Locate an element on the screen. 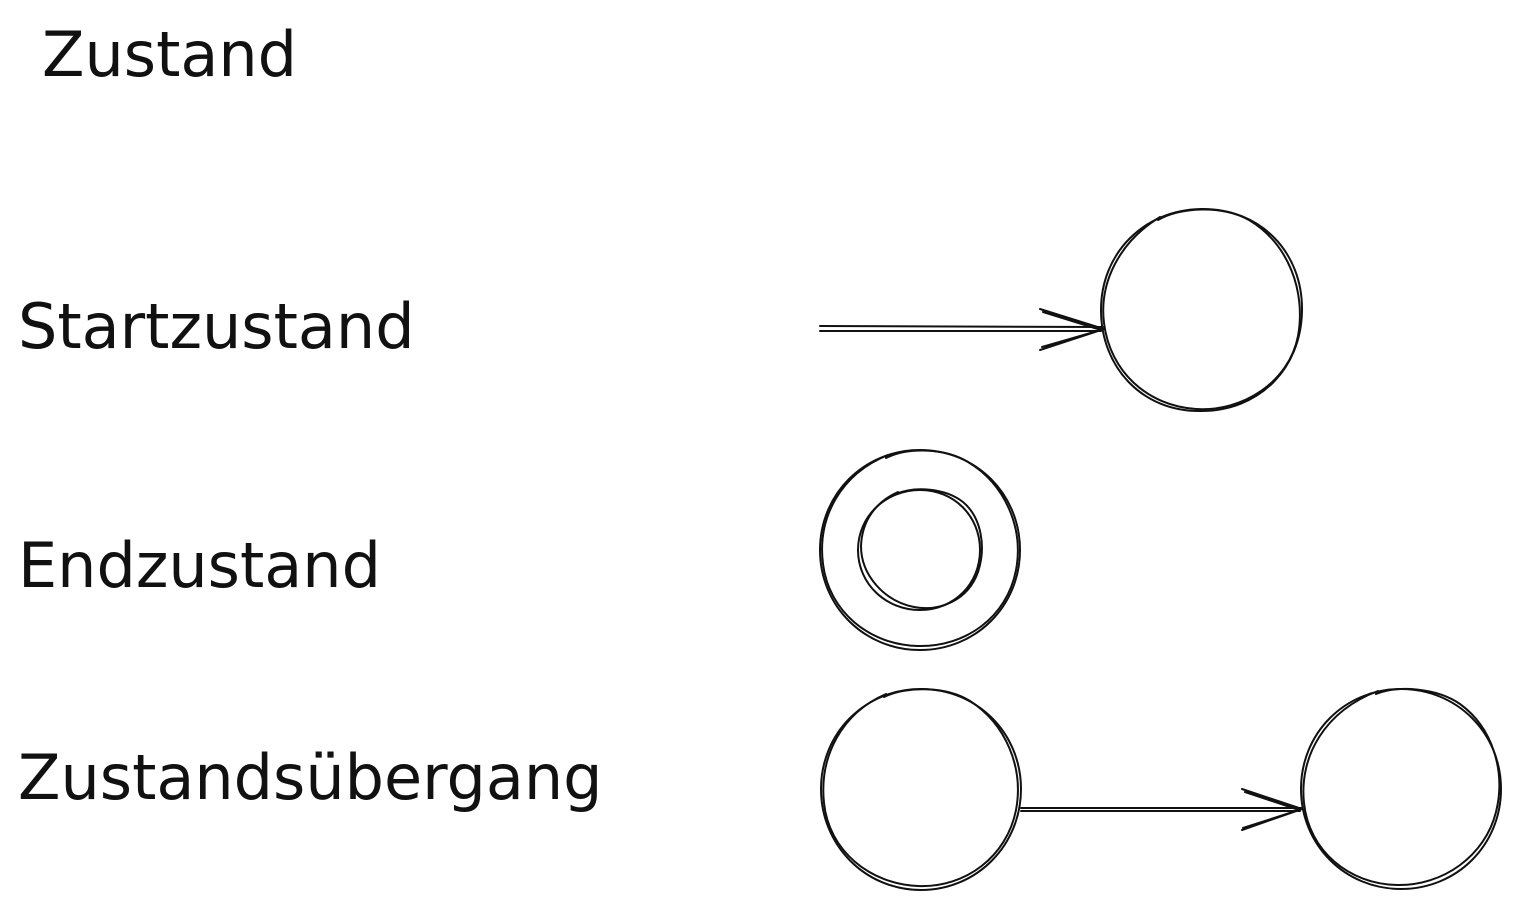 Image resolution: width=1520 pixels, height=909 pixels. end-state-symbol is located at coordinates (920, 550).